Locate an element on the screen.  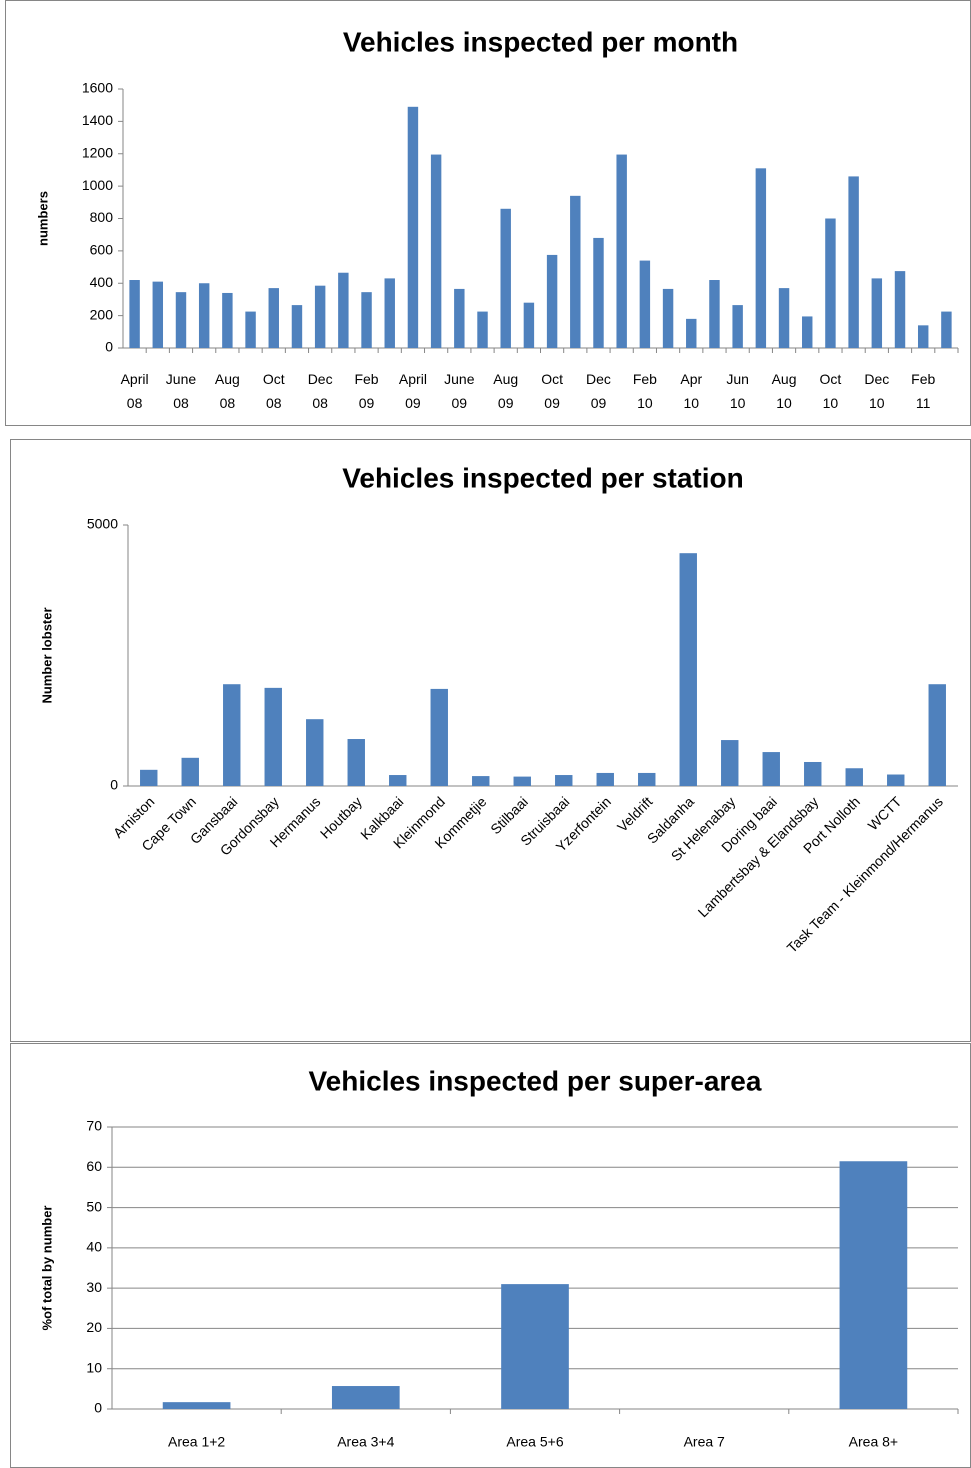
x-tick-label: Aug 09 is located at coordinates (505, 391).